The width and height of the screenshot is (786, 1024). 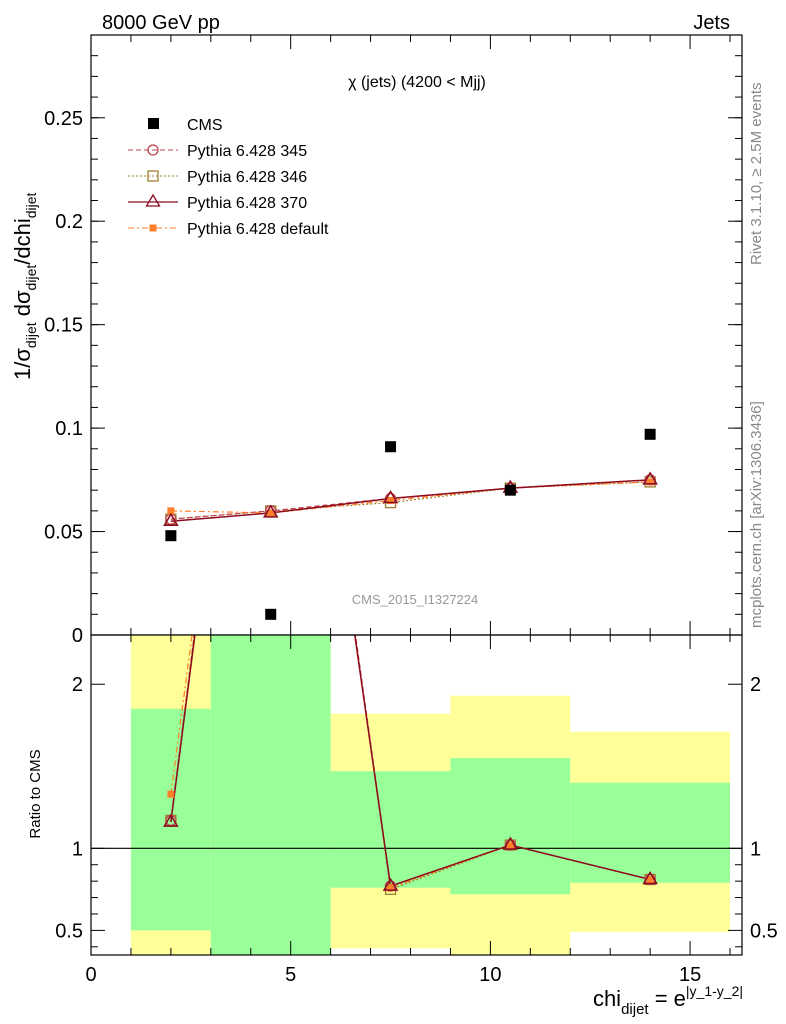 What do you see at coordinates (756, 174) in the screenshot?
I see `rivet-label: Rivet 3.1.10, ≥ 2.5M events` at bounding box center [756, 174].